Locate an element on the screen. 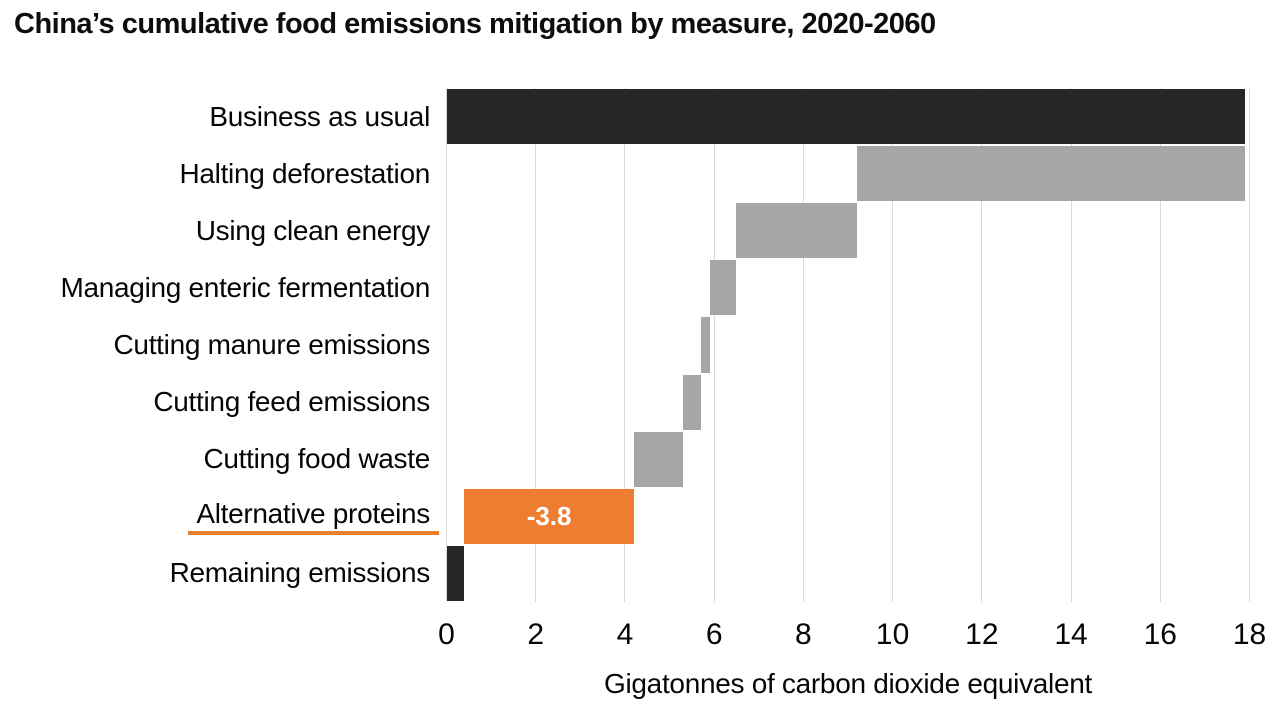 This screenshot has height=720, width=1280. category-label-cutting-feed-emissions: Cutting feed emissions is located at coordinates (215, 402).